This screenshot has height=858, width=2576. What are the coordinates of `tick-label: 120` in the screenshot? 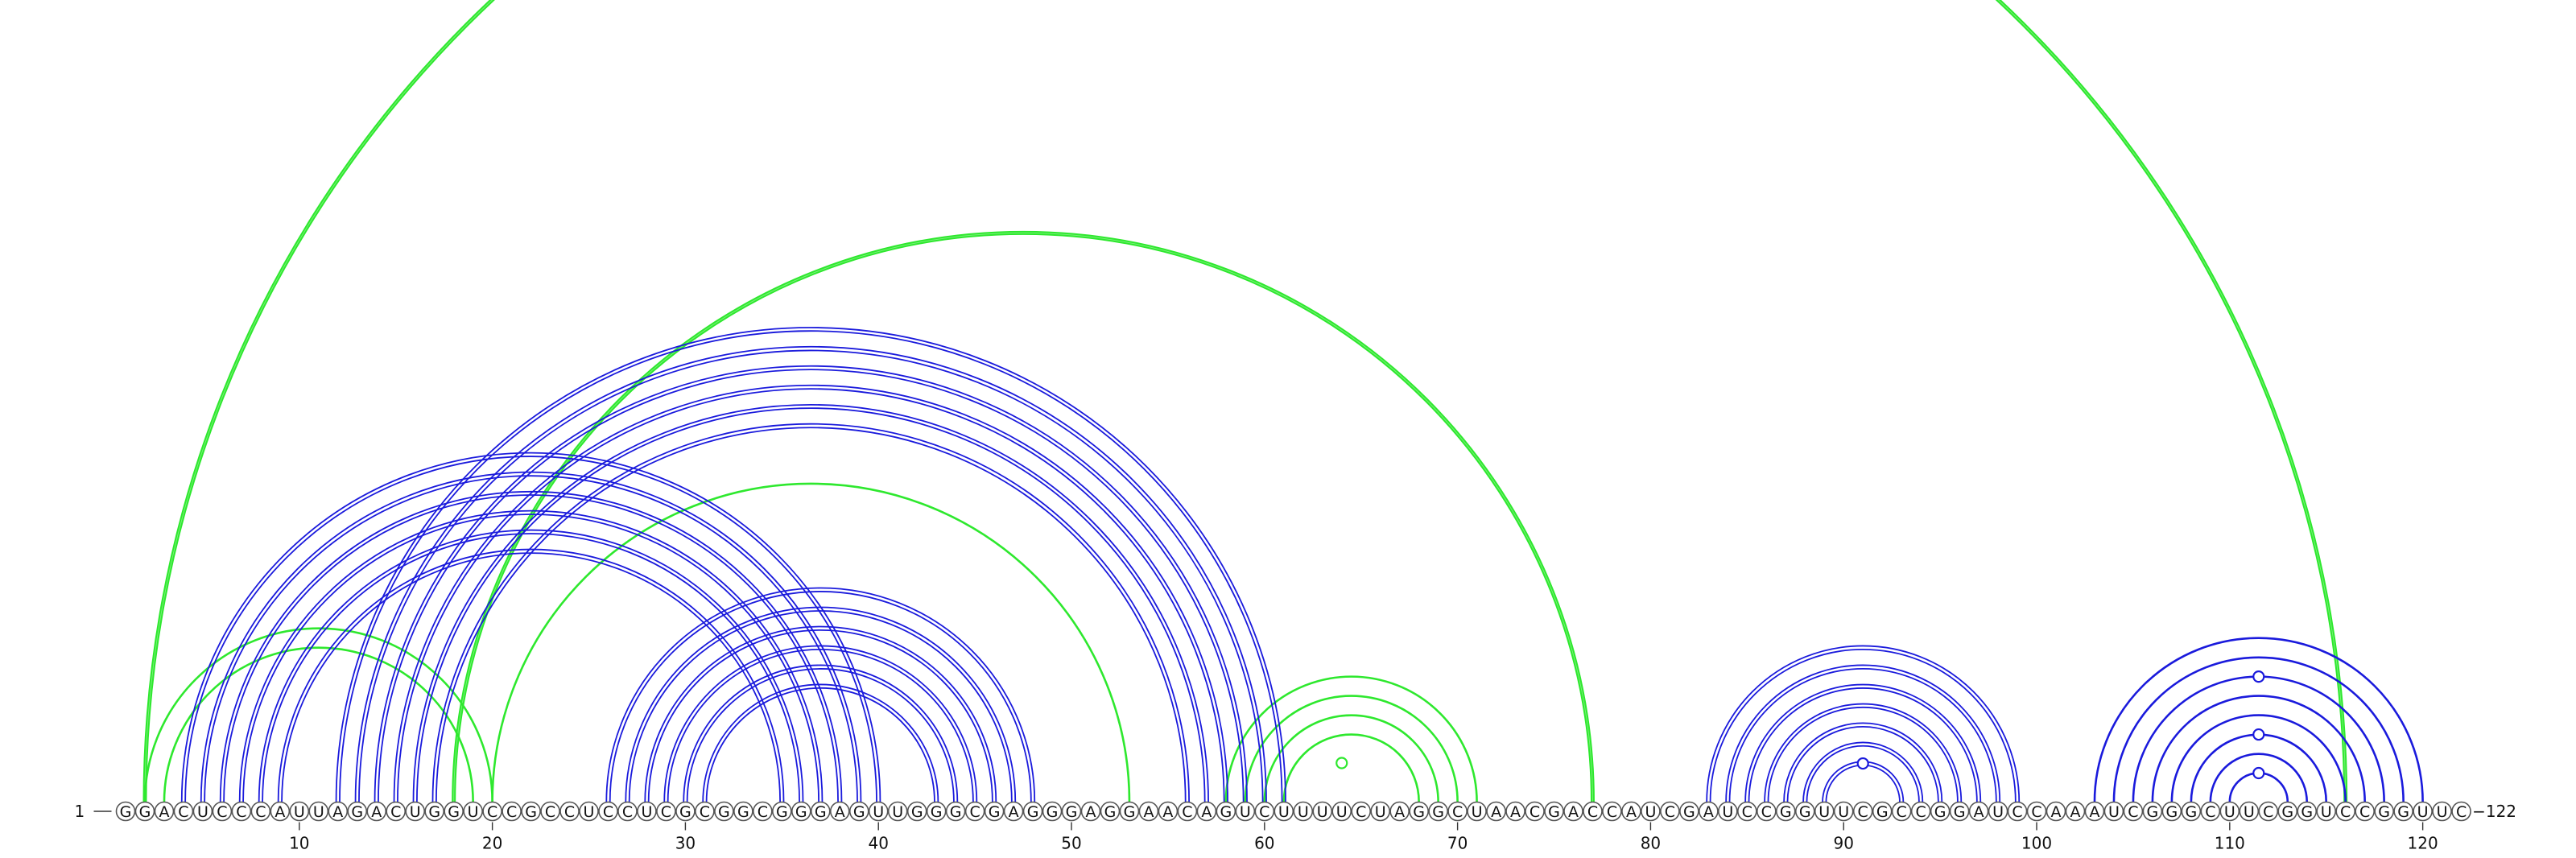 It's located at (2423, 844).